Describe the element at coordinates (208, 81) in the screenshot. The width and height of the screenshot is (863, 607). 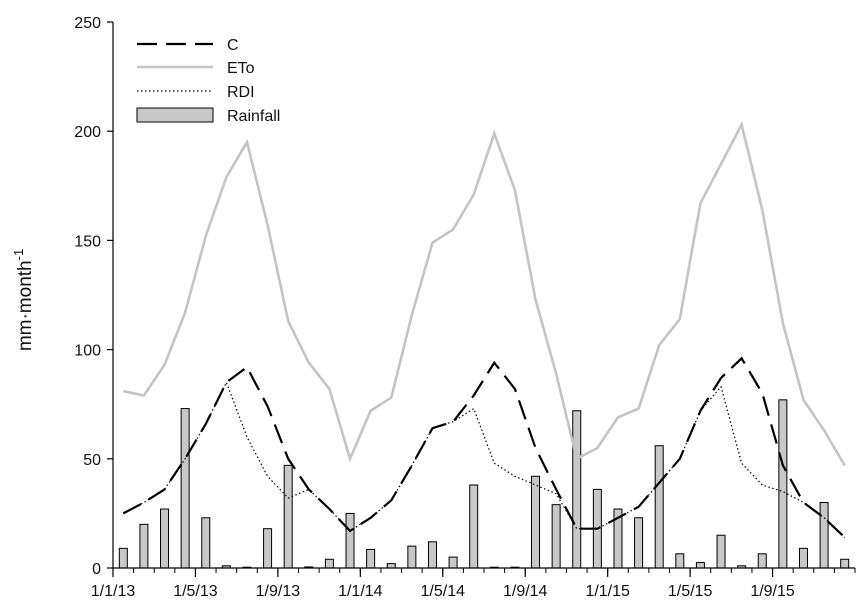
I see `legend: C ETo RDI Rainfall` at that location.